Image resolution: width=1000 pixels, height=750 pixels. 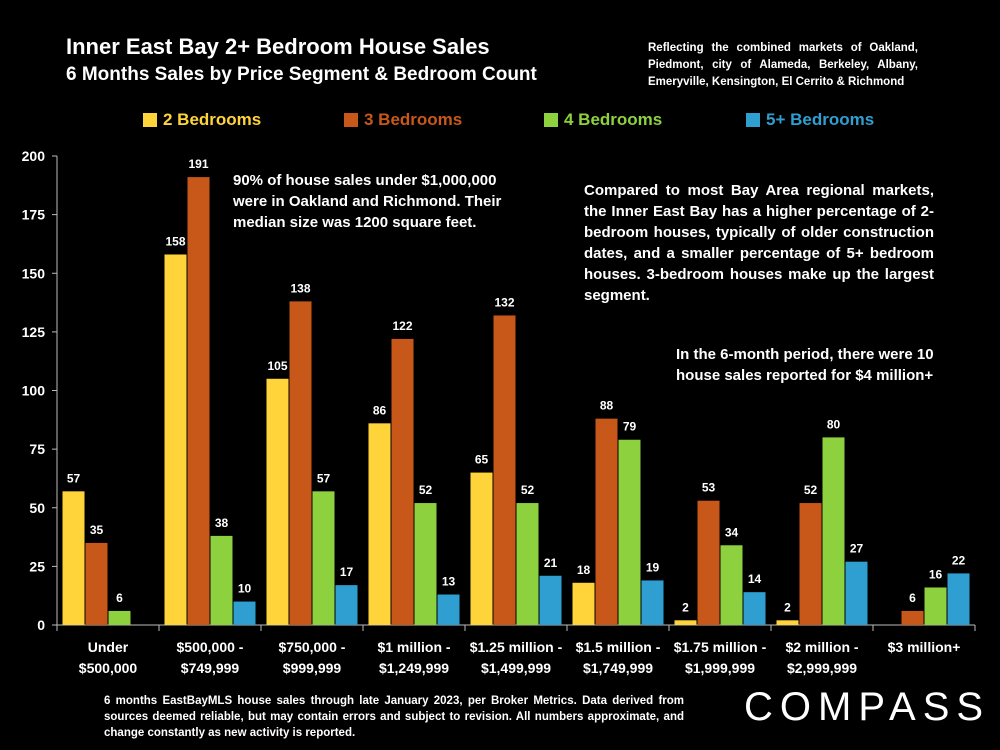 I want to click on y-tick-label: 0, so click(x=41, y=625).